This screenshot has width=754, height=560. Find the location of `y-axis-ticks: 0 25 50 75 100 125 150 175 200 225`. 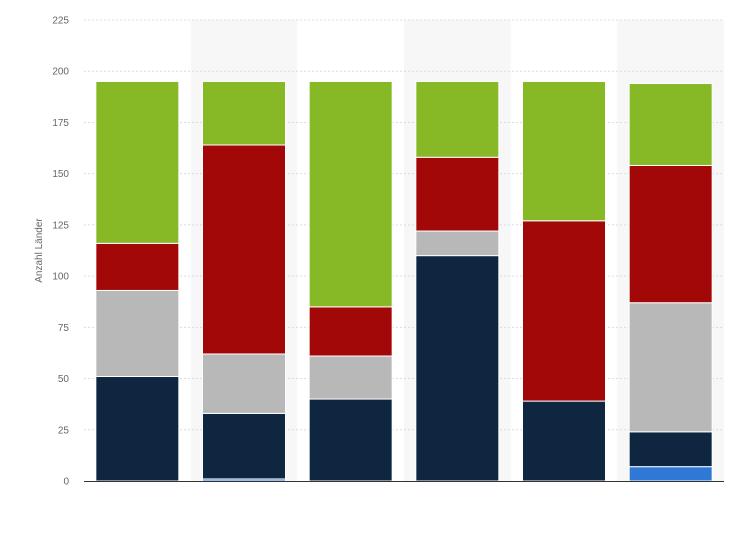

y-axis-ticks: 0 25 50 75 100 125 150 175 200 225 is located at coordinates (60, 252).